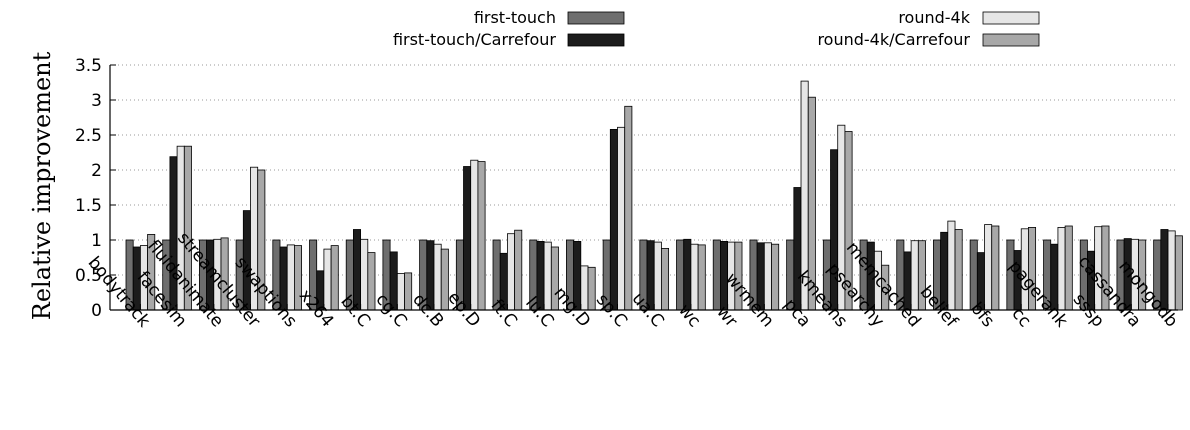 This screenshot has height=430, width=1190. I want to click on bar-group-sp-C, so click(617, 208).